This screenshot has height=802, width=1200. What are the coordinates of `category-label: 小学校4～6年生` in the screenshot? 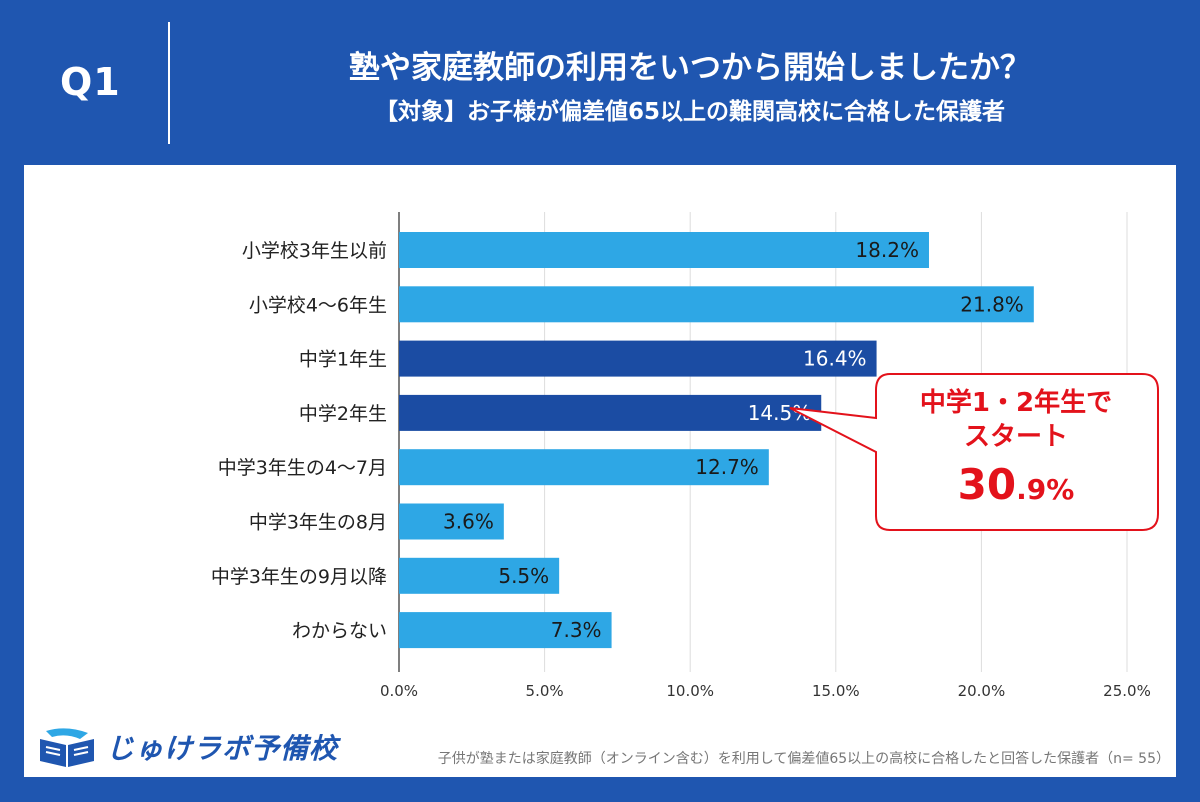 It's located at (318, 305).